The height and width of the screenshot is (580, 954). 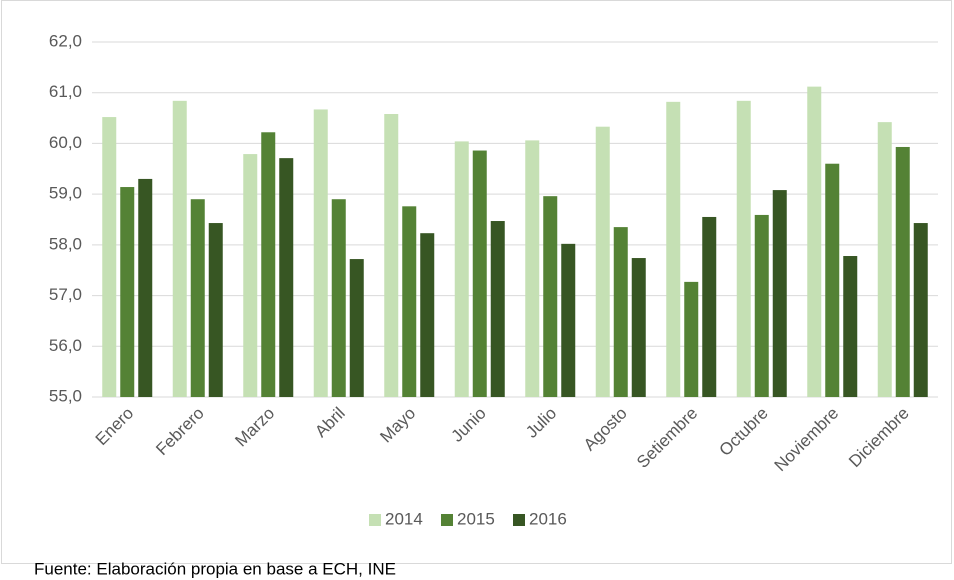 I want to click on legend-label: 2015, so click(x=476, y=518).